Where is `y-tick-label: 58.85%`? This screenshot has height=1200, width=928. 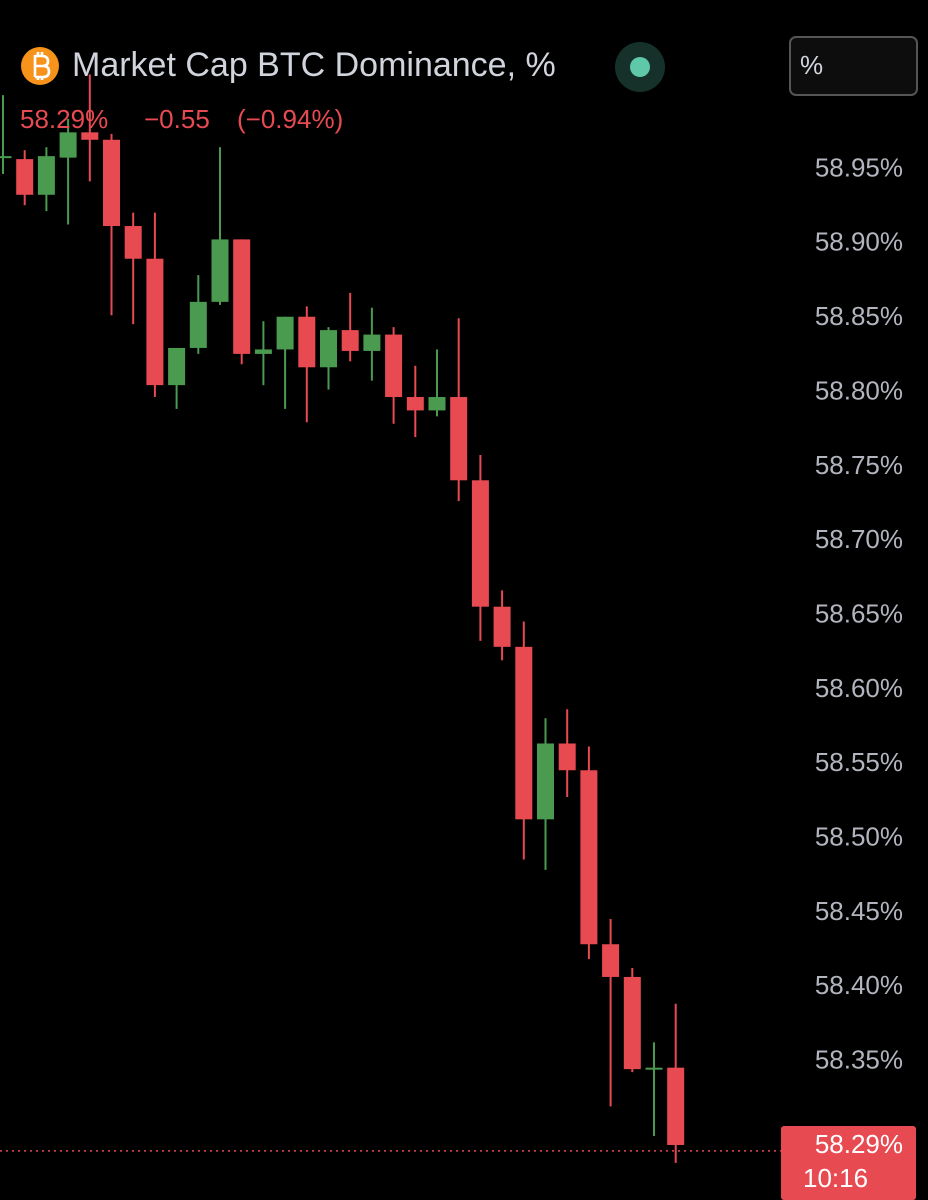
y-tick-label: 58.85% is located at coordinates (859, 316).